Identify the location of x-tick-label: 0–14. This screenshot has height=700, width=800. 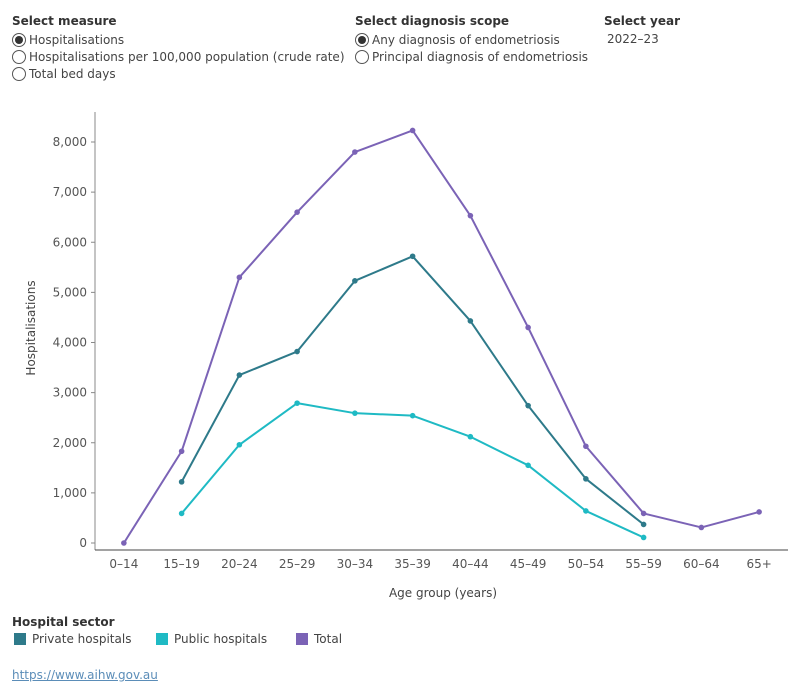
(123, 564).